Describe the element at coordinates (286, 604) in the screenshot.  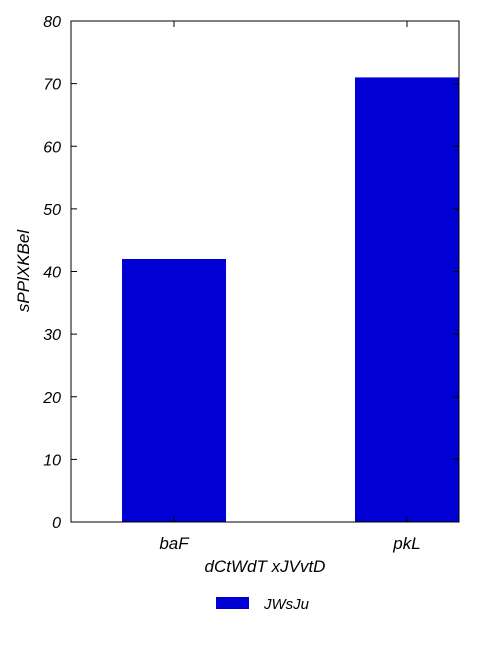
I see `legend-label: JWsJu` at that location.